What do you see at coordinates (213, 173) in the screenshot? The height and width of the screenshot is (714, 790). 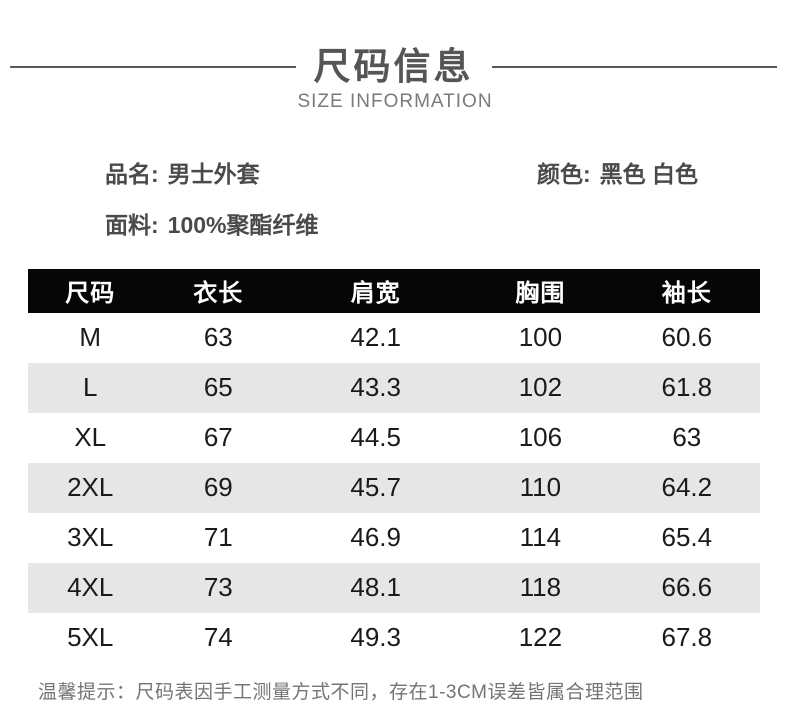 I see `product-name-value: 男士外套` at bounding box center [213, 173].